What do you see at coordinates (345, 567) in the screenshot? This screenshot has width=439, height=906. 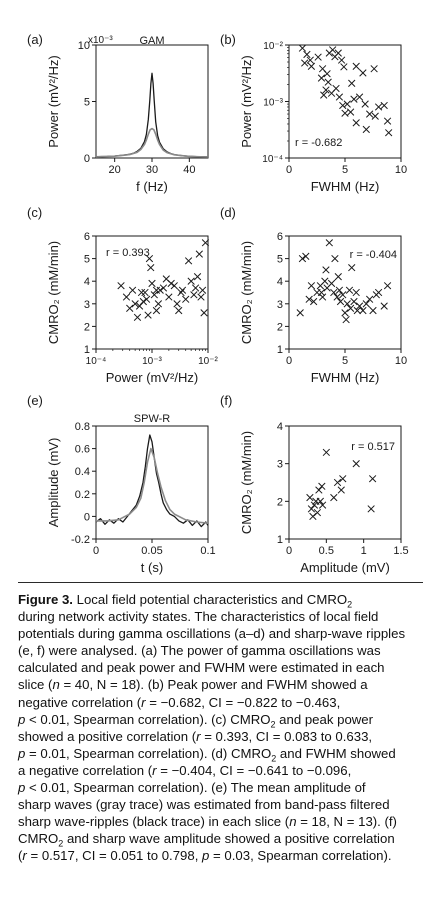 I see `x-axis-label: Amplitude (mV)` at bounding box center [345, 567].